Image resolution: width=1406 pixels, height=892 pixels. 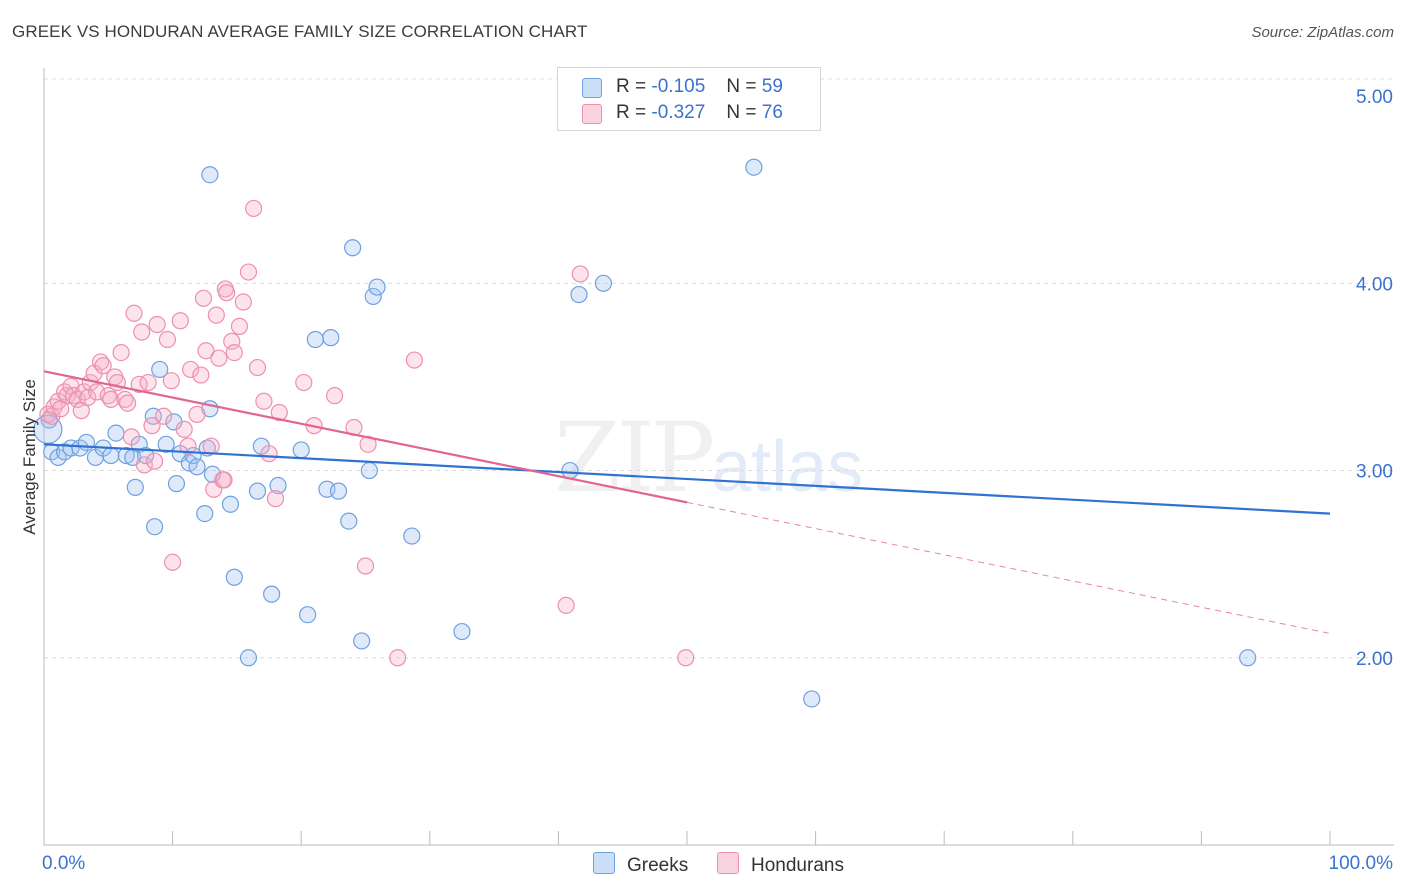 I want to click on hondurans-swatch, so click(x=592, y=114).